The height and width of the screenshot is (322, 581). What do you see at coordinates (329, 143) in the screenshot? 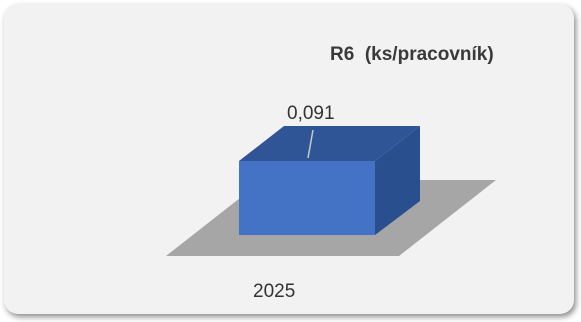
I see `bar-2025-top` at bounding box center [329, 143].